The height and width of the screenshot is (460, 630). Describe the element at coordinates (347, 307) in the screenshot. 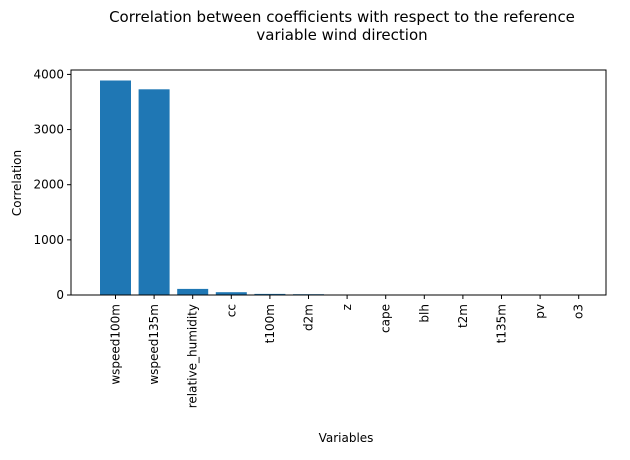

I see `x-tick-label: z` at that location.